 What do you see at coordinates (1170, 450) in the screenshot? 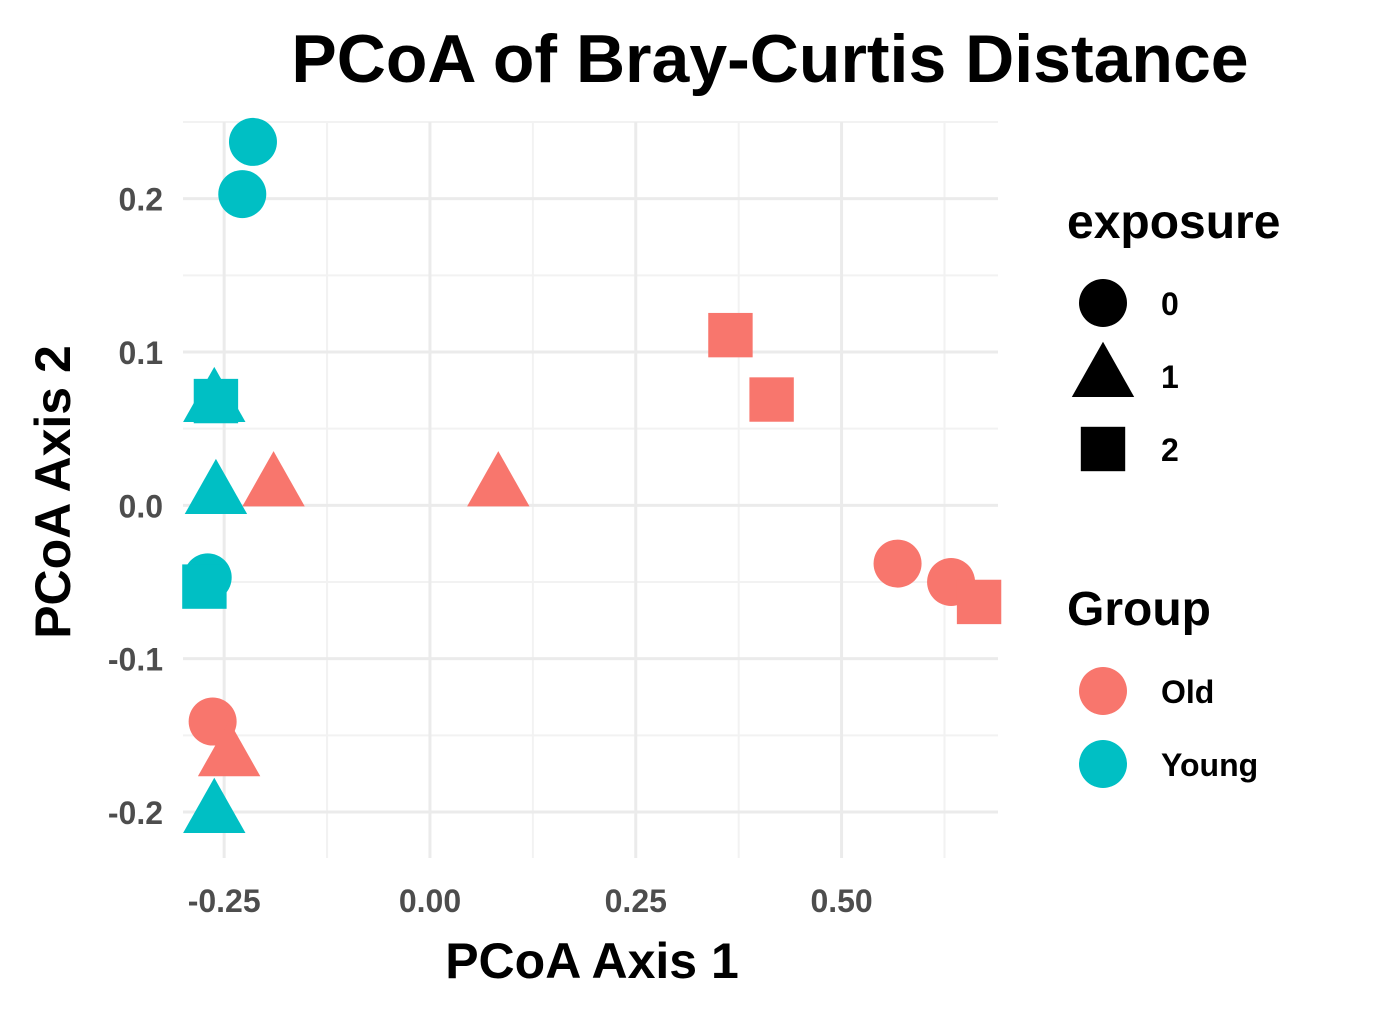
I see `legend-label-exposure: 2` at bounding box center [1170, 450].